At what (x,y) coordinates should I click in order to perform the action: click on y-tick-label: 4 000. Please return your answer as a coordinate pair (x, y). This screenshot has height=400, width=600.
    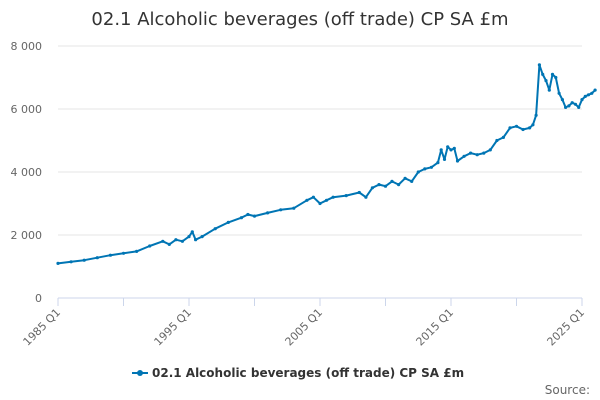
    Looking at the image, I should click on (27, 172).